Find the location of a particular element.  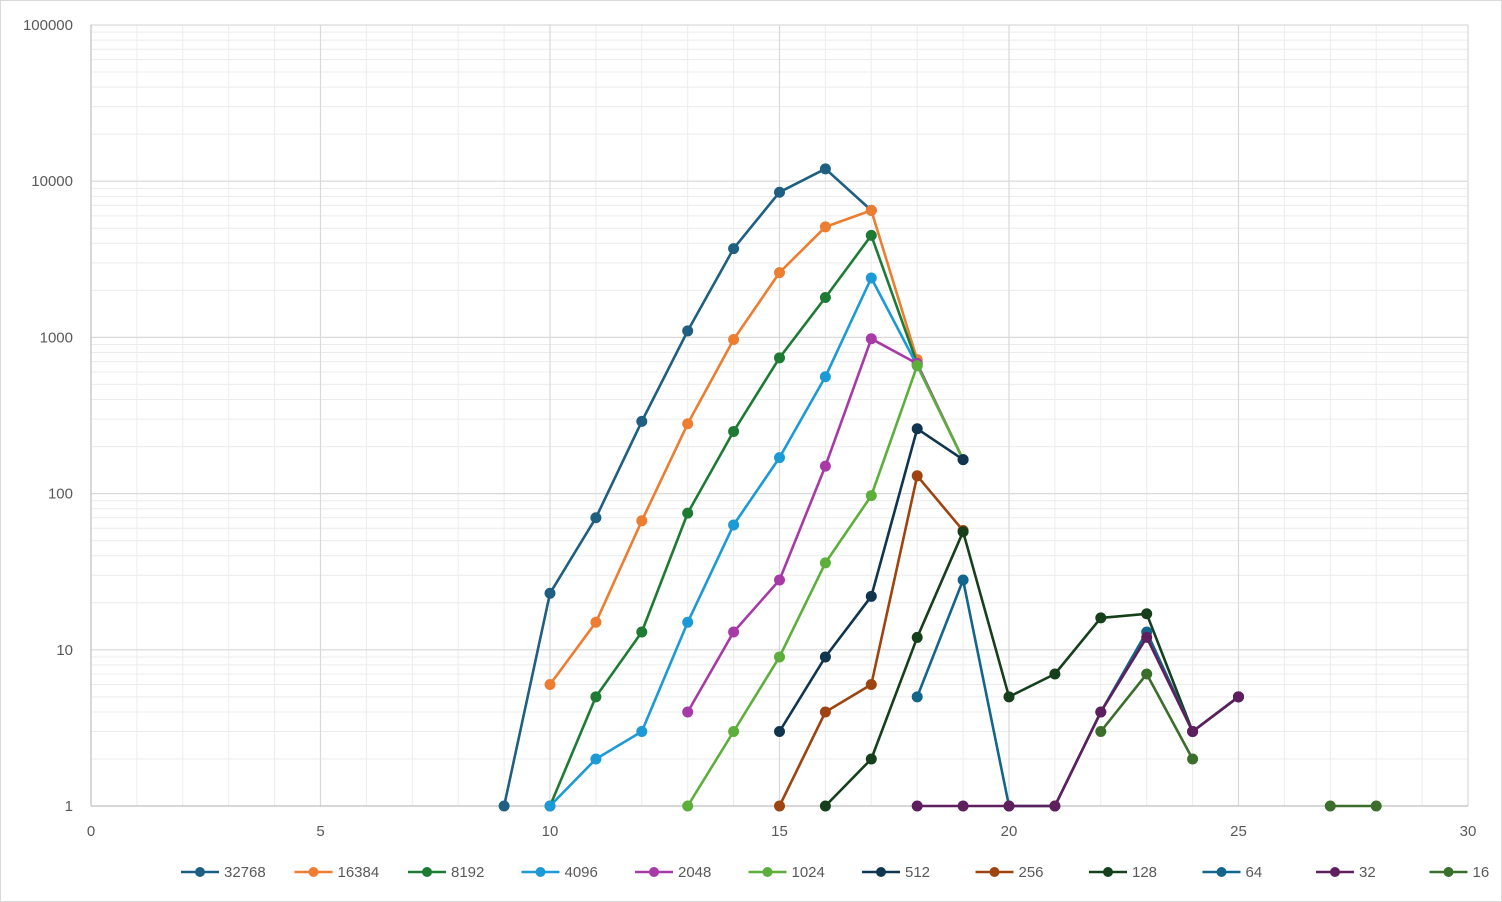

legend-label: 16 is located at coordinates (1481, 872).